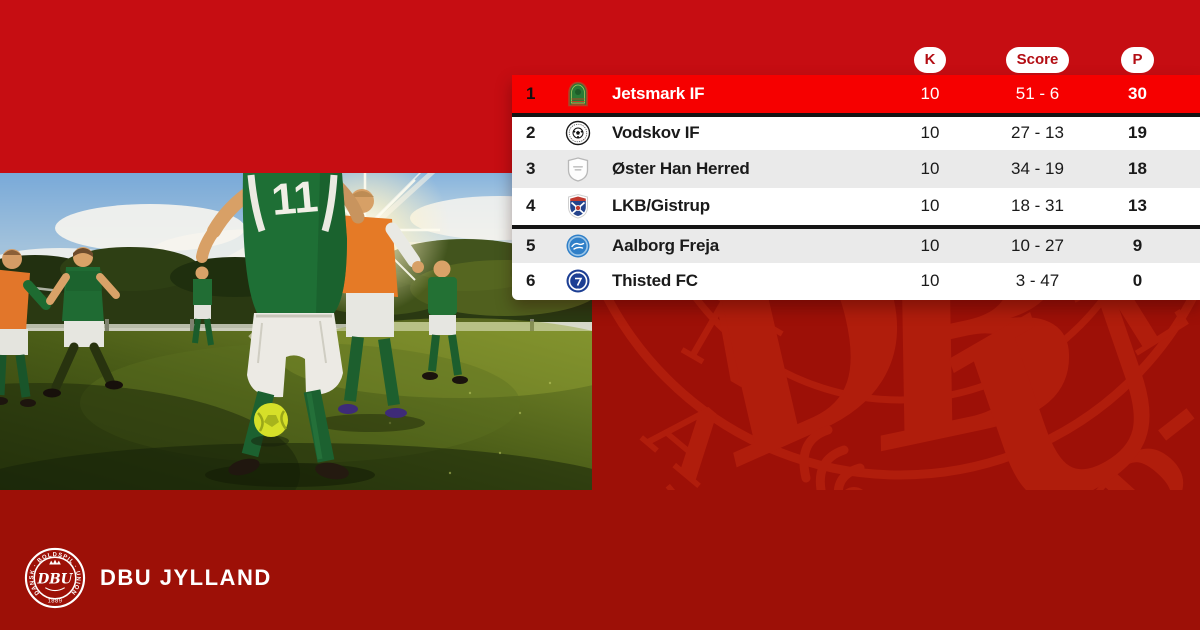  I want to click on column-badge-k: K, so click(930, 60).